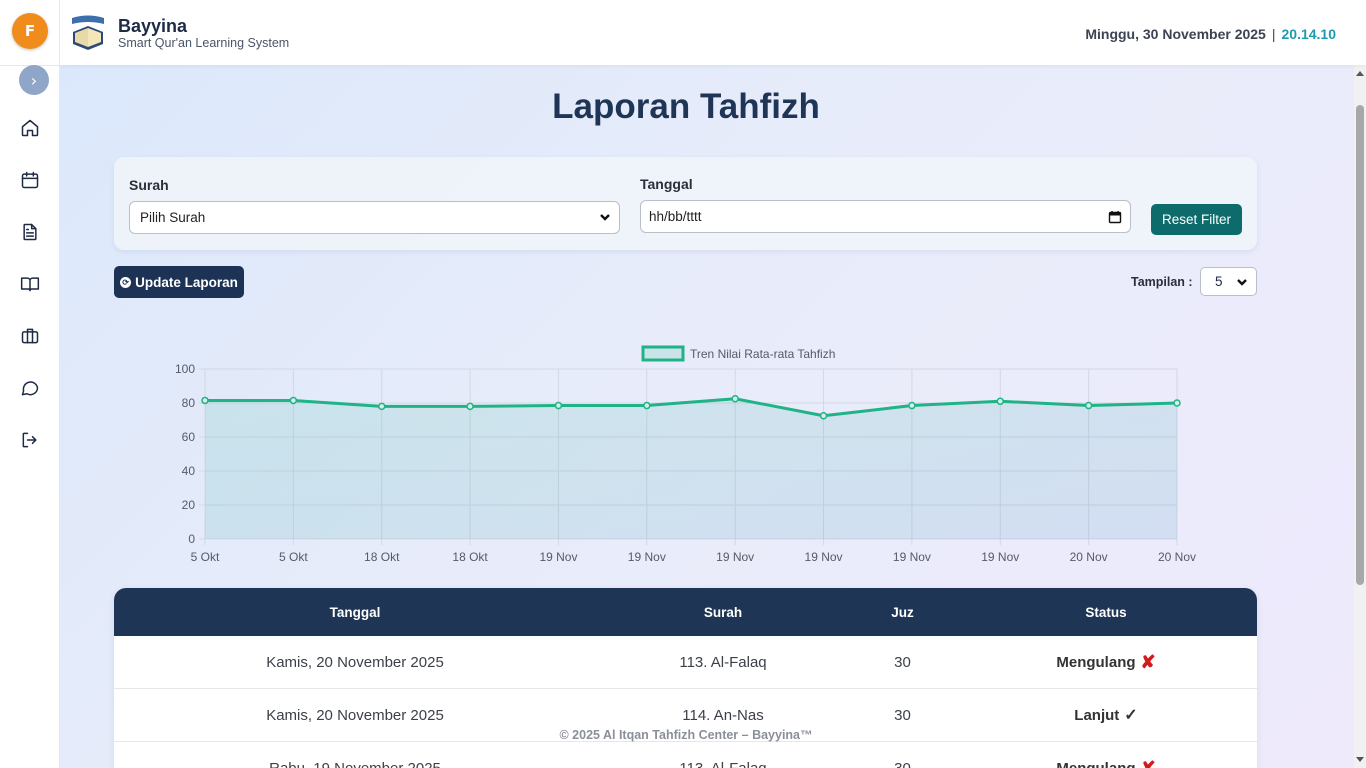 Image resolution: width=1366 pixels, height=768 pixels. Describe the element at coordinates (1219, 281) in the screenshot. I see `display-count-value: 5` at that location.